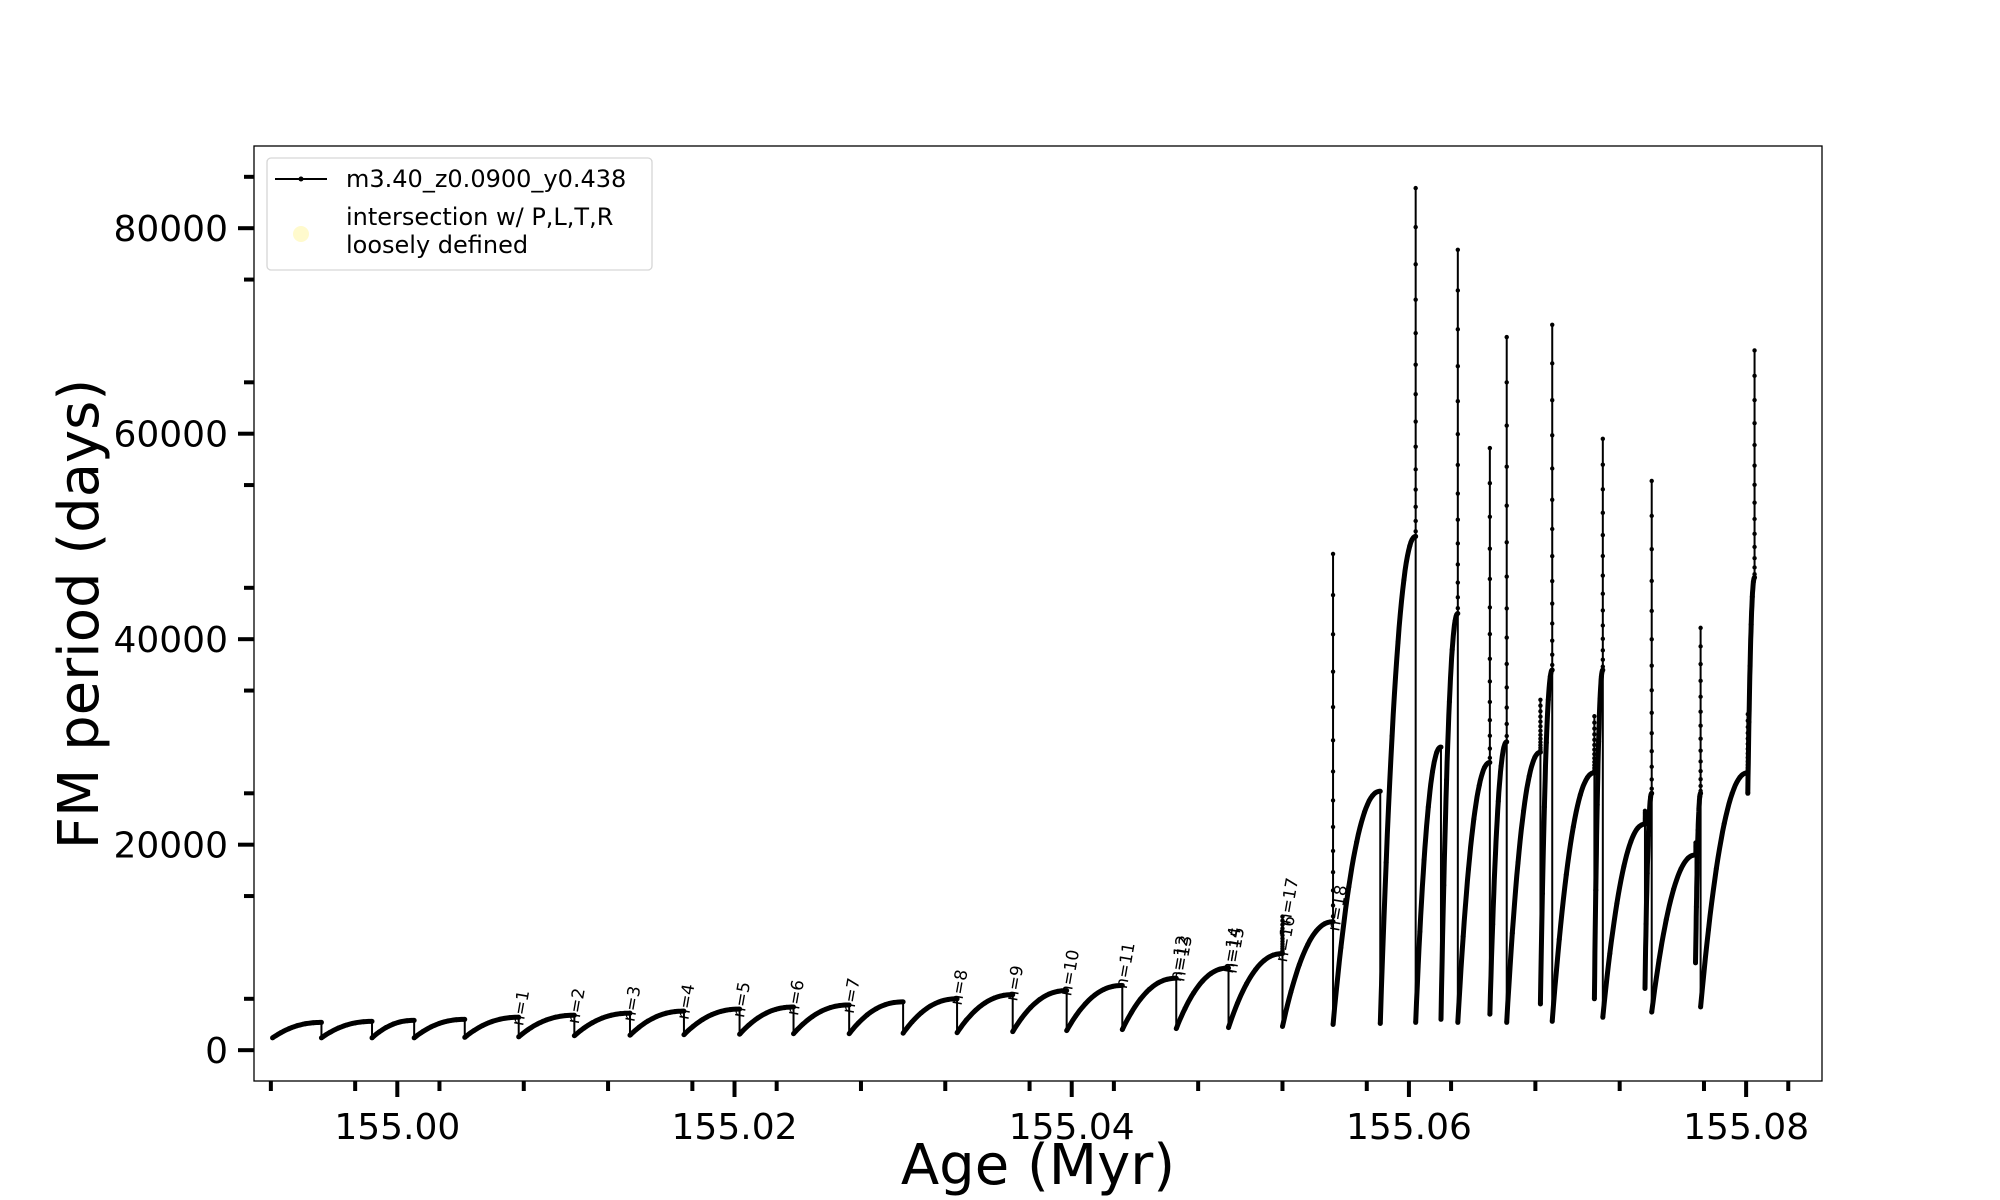 The width and height of the screenshot is (2000, 1200). What do you see at coordinates (1126, 965) in the screenshot?
I see `cycle-annotation: n=11` at bounding box center [1126, 965].